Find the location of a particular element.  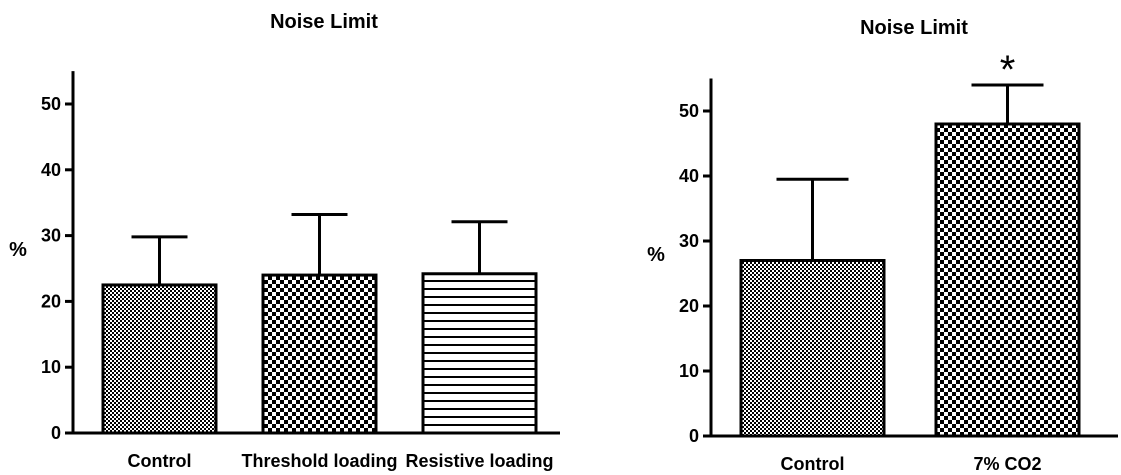

bar-7-co2 is located at coordinates (1007, 280).